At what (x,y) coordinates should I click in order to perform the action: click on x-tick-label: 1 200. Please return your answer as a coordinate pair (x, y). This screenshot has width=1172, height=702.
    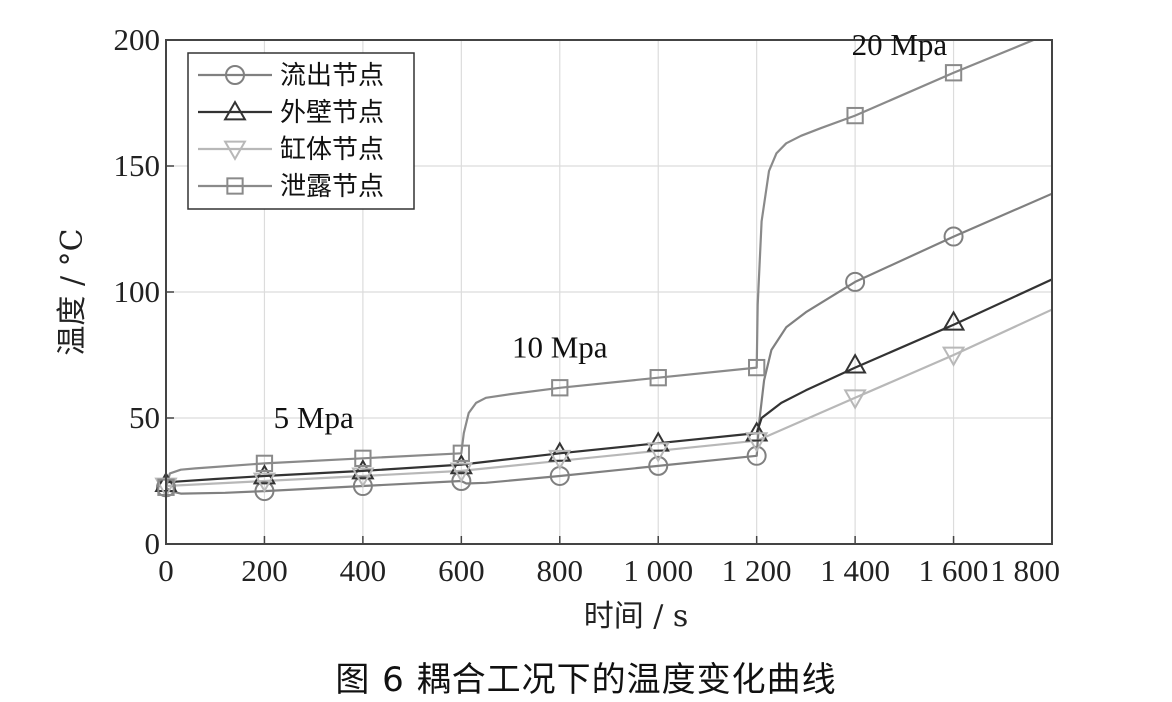
    Looking at the image, I should click on (757, 570).